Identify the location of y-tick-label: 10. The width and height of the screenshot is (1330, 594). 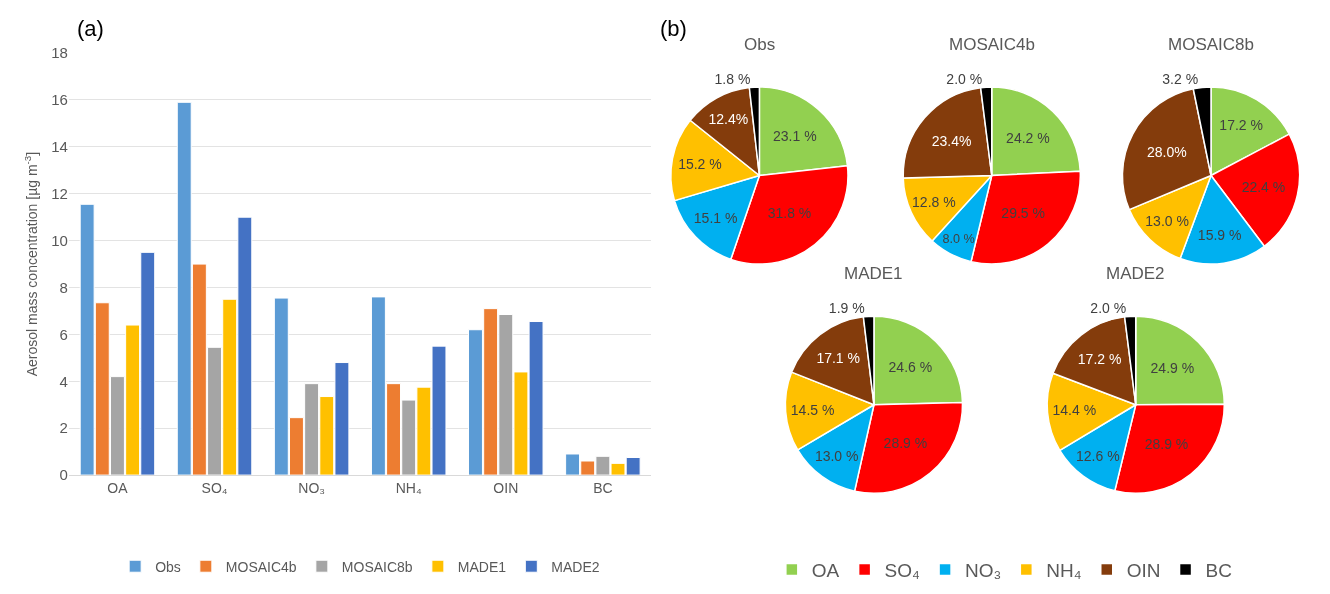
(59, 240).